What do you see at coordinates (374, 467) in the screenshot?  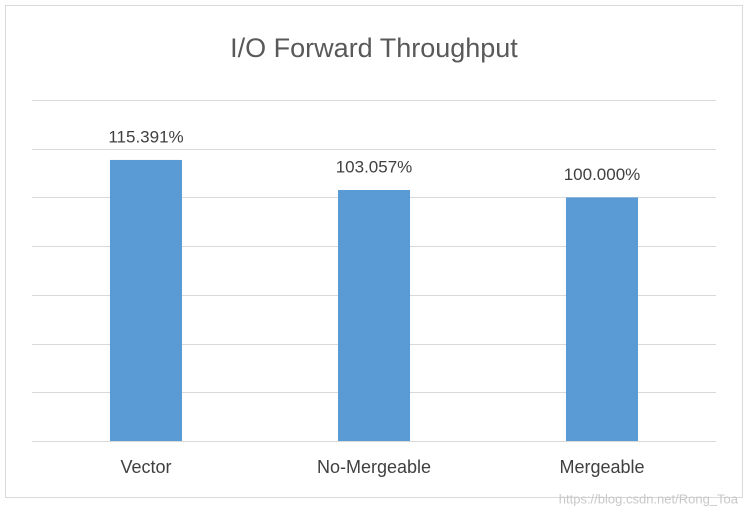 I see `x-tick-label: No-Mergeable` at bounding box center [374, 467].